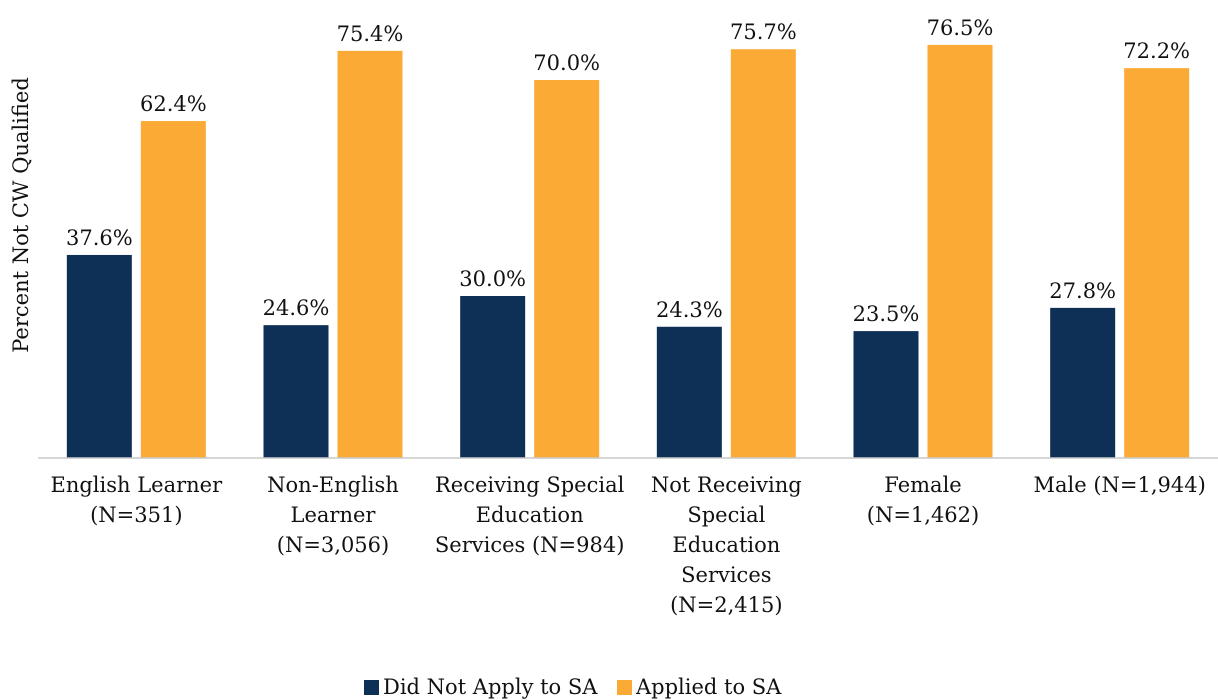  I want to click on data-label: 30.0%, so click(492, 279).